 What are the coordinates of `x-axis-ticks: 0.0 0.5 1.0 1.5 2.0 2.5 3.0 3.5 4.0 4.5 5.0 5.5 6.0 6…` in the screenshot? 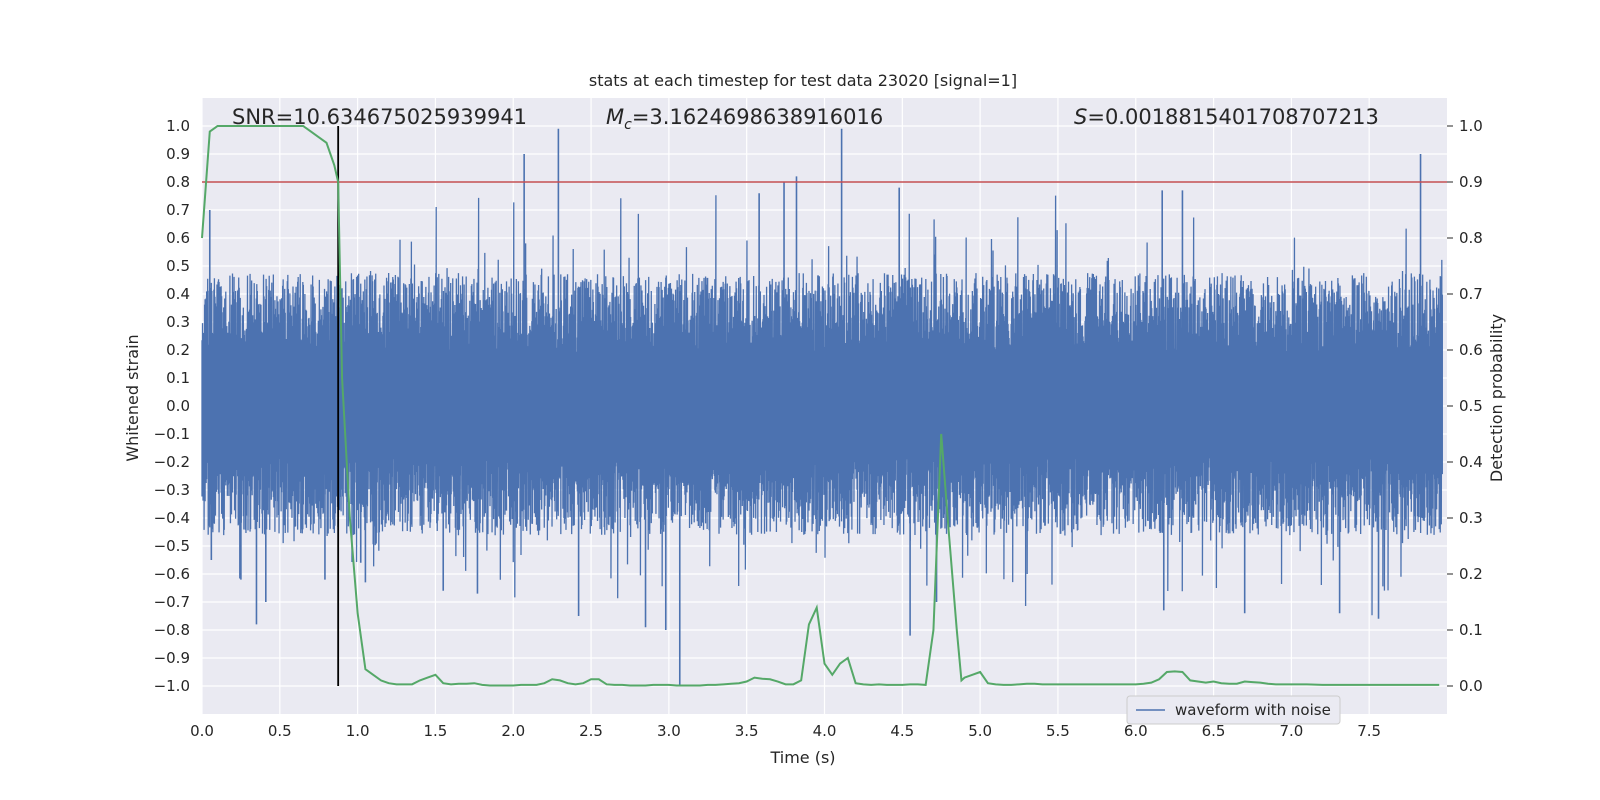 It's located at (785, 731).